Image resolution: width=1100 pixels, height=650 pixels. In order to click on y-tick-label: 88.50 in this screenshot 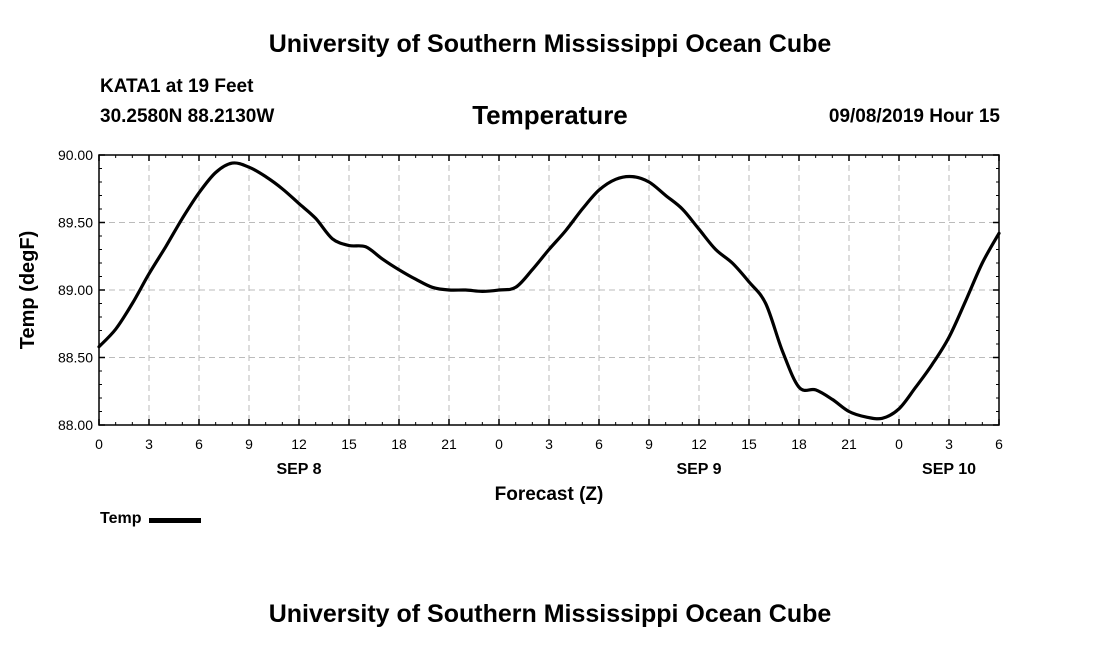, I will do `click(75, 358)`.